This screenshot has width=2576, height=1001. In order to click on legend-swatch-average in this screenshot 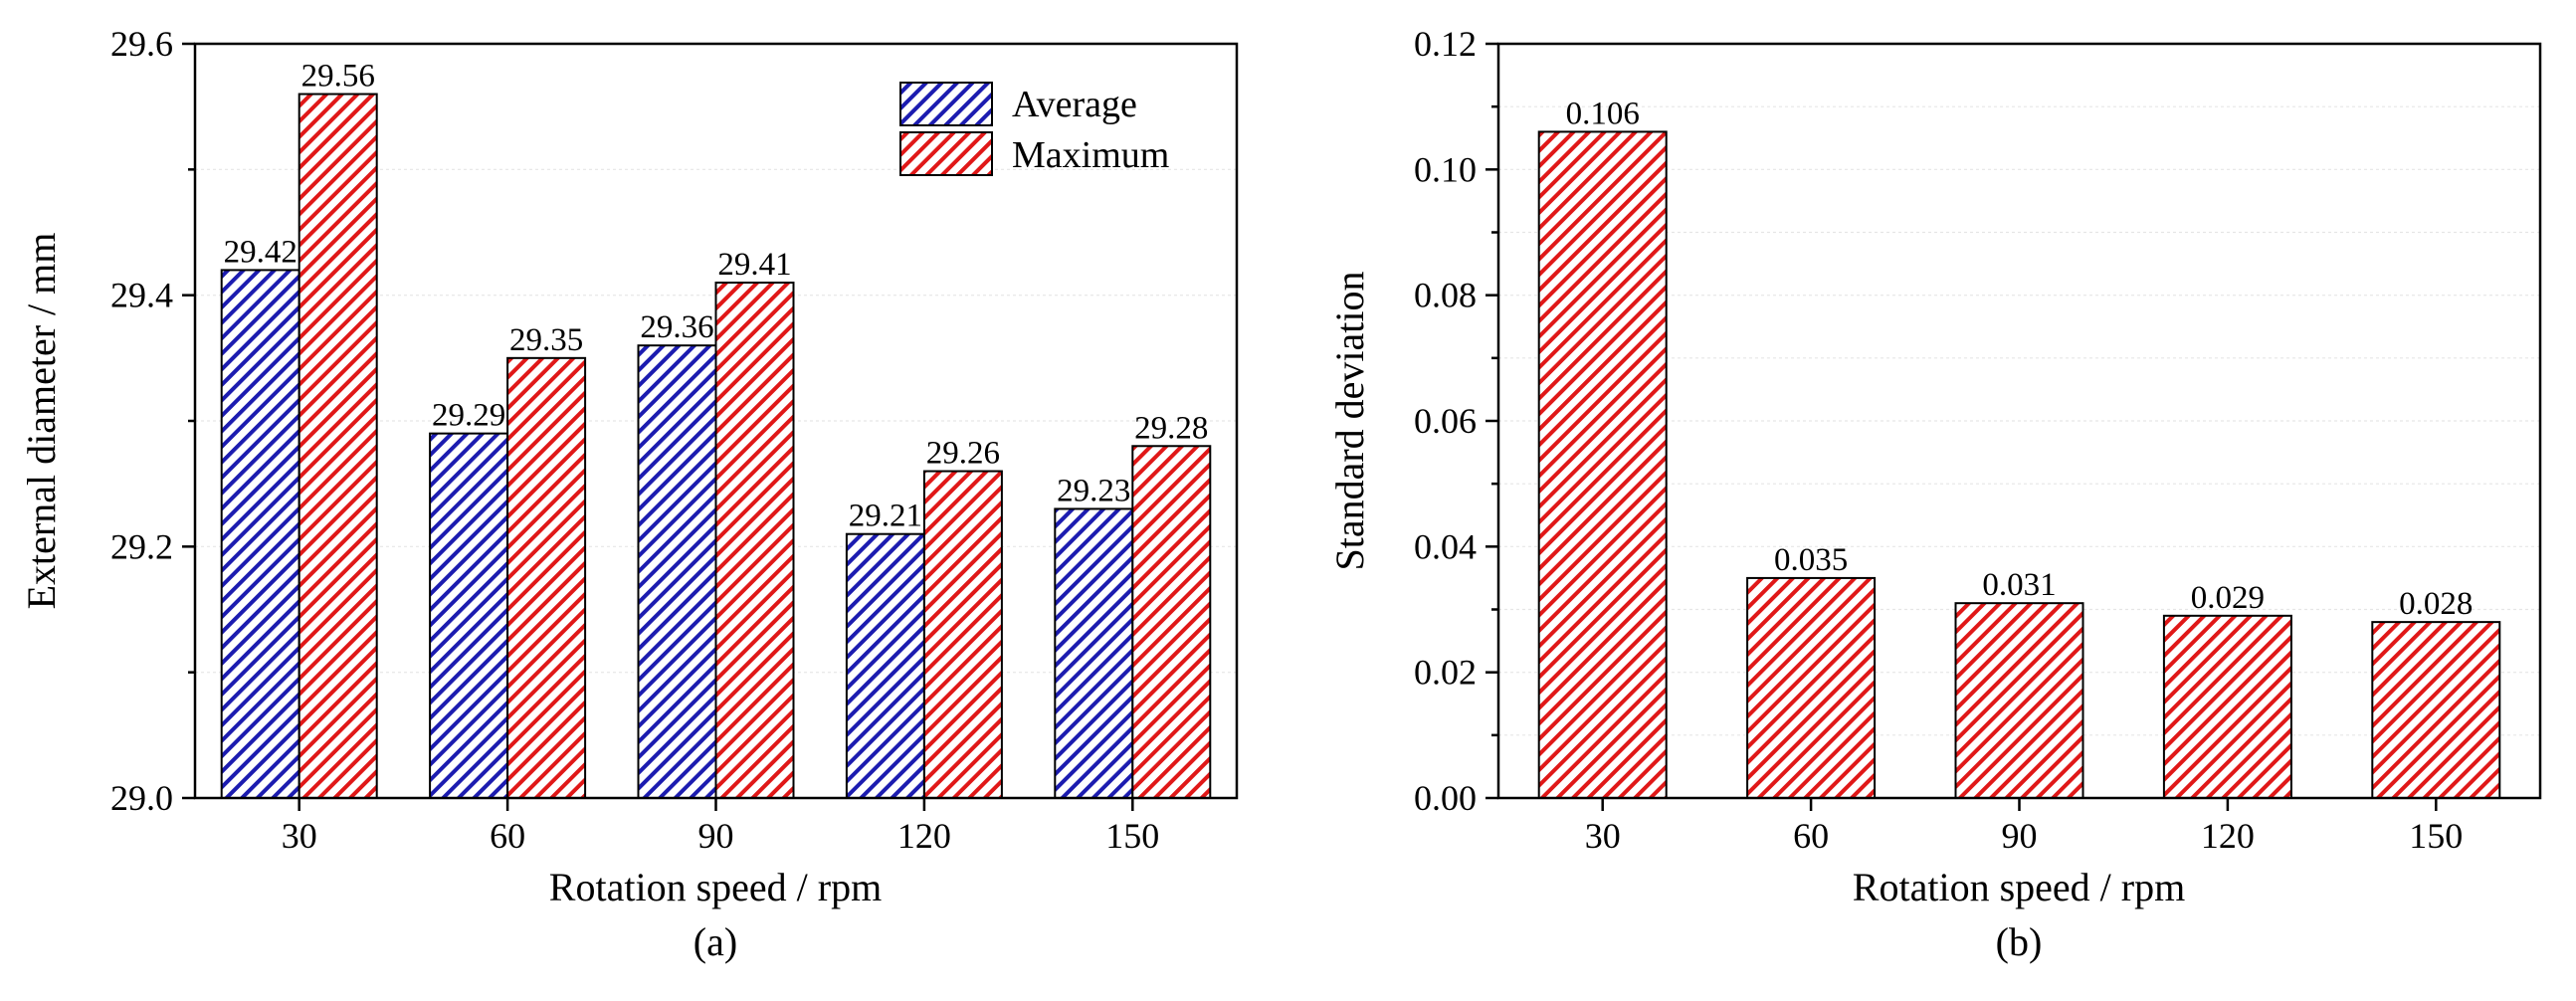, I will do `click(946, 104)`.